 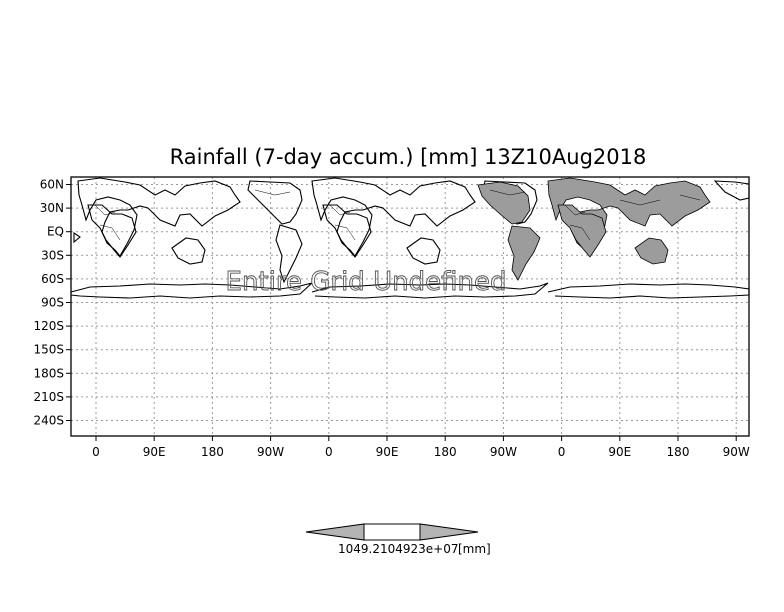 I want to click on y-tick-label: 60N, so click(x=52, y=185).